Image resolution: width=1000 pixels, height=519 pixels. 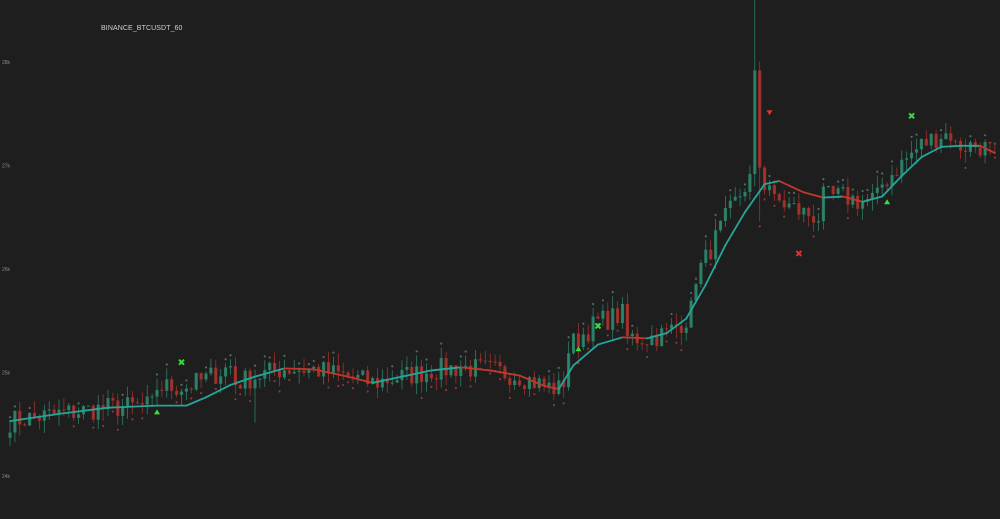 I want to click on chart-title: BINANCE_BTCUSDT_60, so click(x=142, y=28).